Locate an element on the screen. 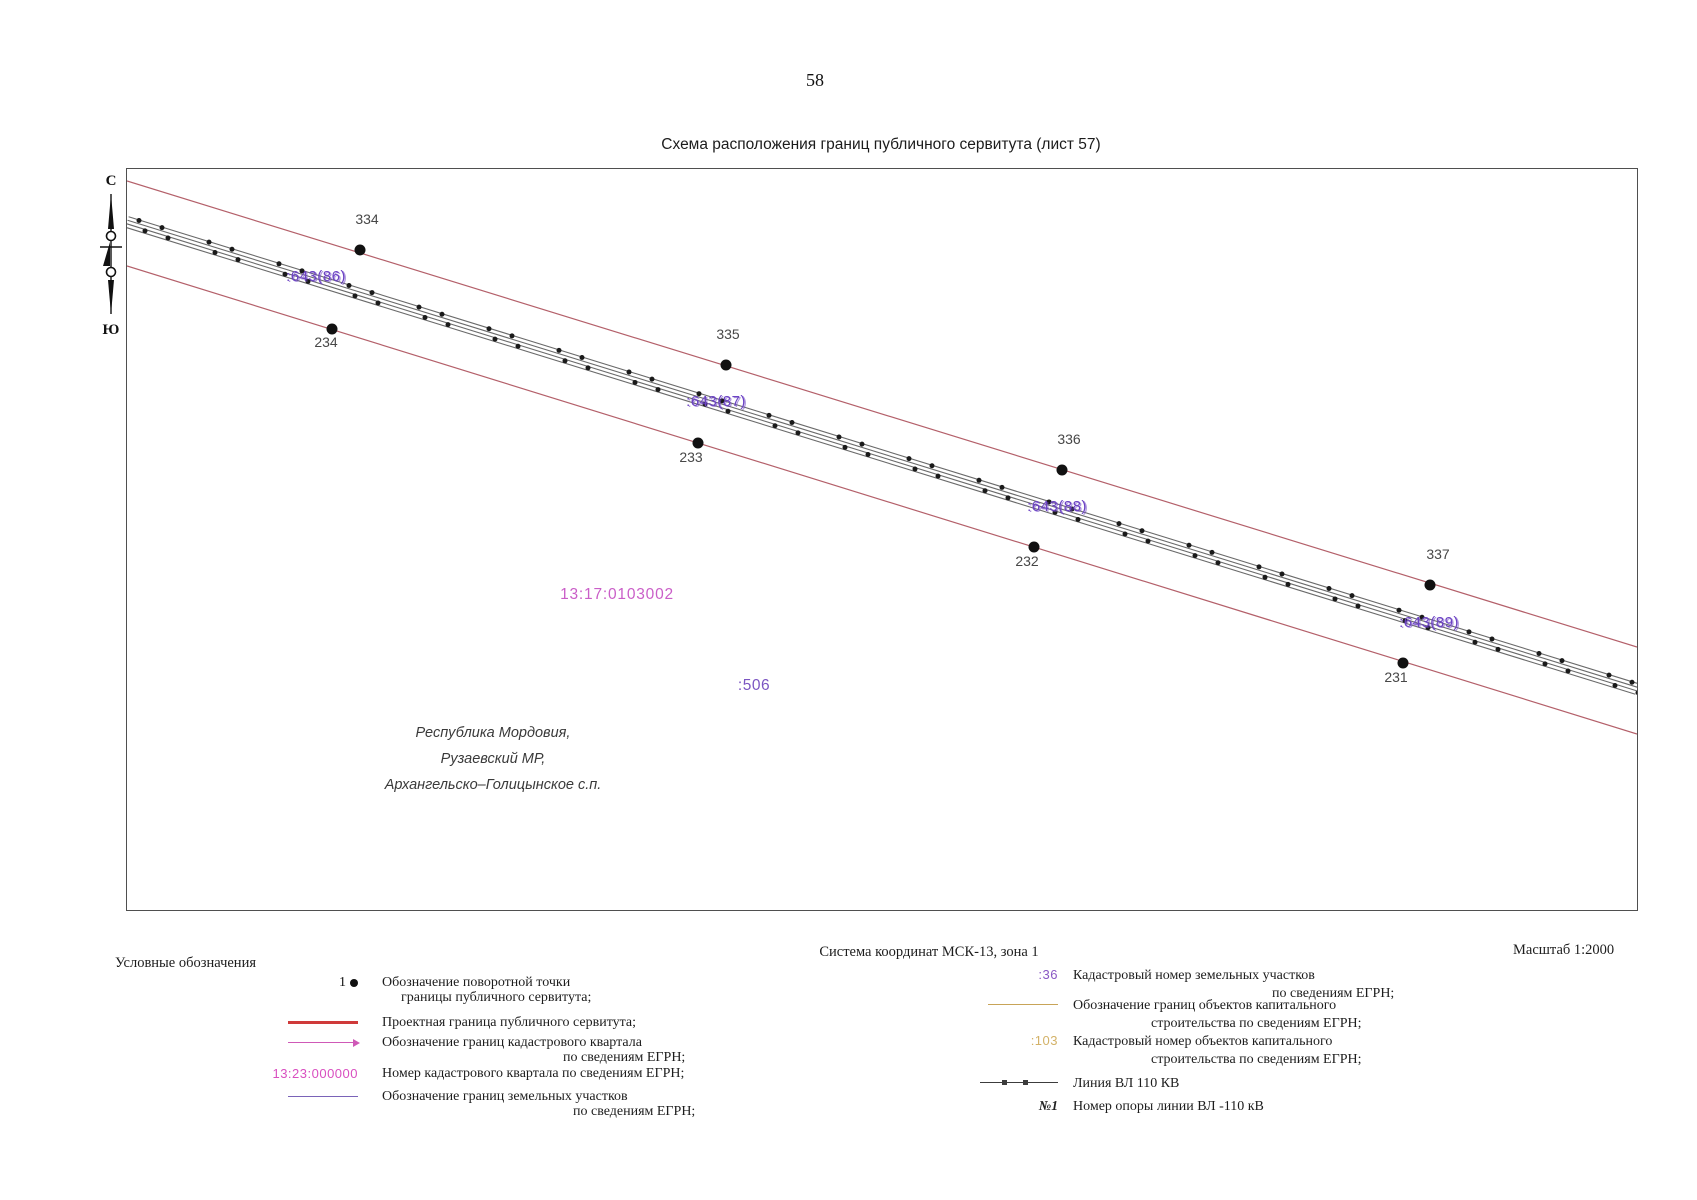 The image size is (1697, 1200). legend-line-label: Линия ВЛ 110 КВ is located at coordinates (1126, 1083).